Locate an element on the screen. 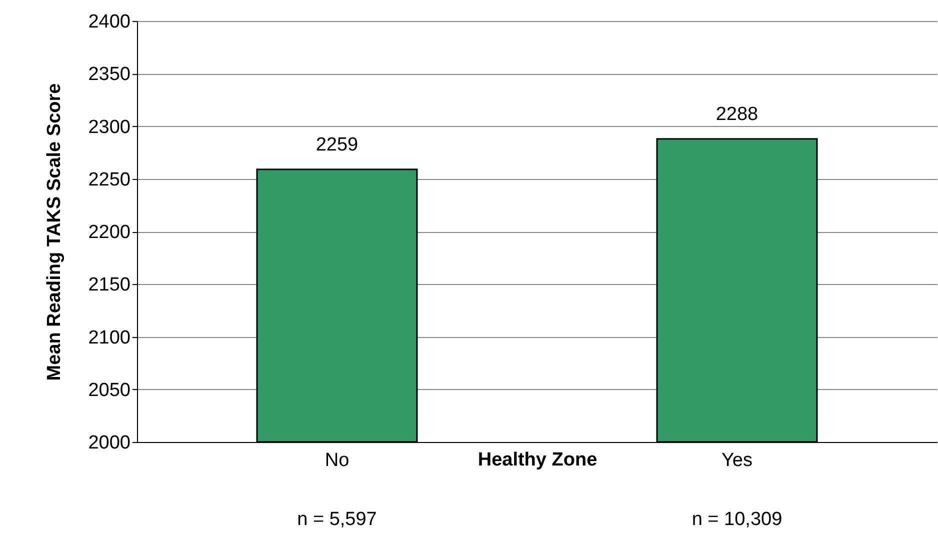 The height and width of the screenshot is (550, 938). y-tick-label: 2050 is located at coordinates (109, 390).